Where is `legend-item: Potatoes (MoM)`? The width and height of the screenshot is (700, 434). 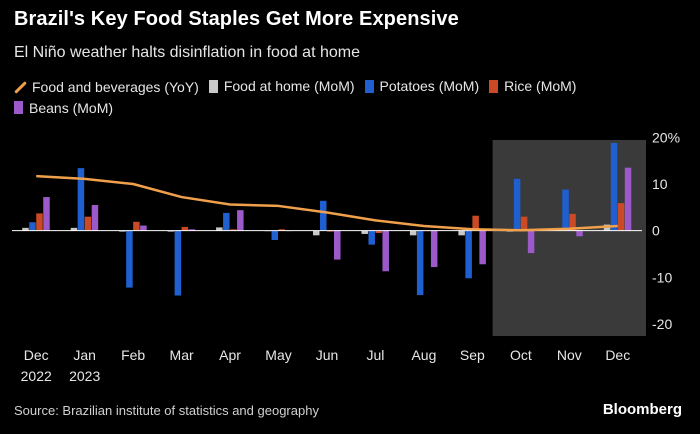
legend-item: Potatoes (MoM) is located at coordinates (422, 86).